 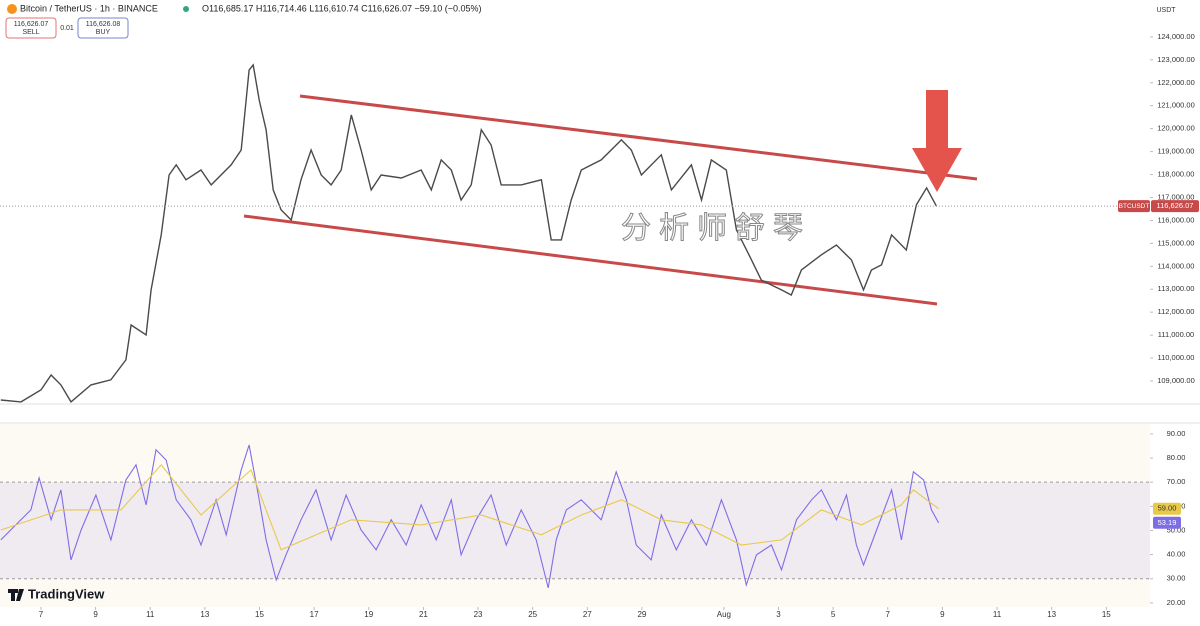 What do you see at coordinates (469, 507) in the screenshot?
I see `series-line` at bounding box center [469, 507].